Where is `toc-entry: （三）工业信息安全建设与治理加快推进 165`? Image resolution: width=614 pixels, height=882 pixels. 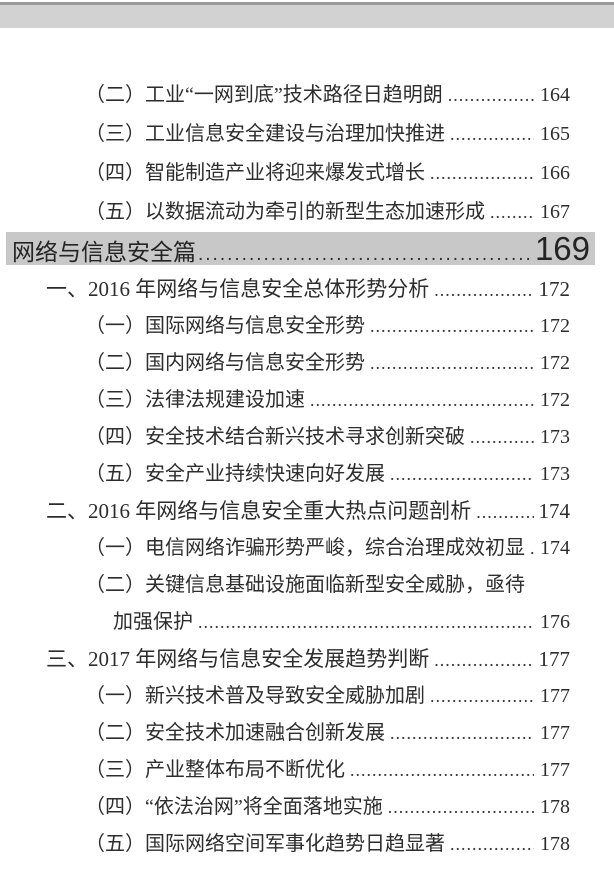
toc-entry: （三）工业信息安全建设与治理加快推进 165 is located at coordinates (307, 134).